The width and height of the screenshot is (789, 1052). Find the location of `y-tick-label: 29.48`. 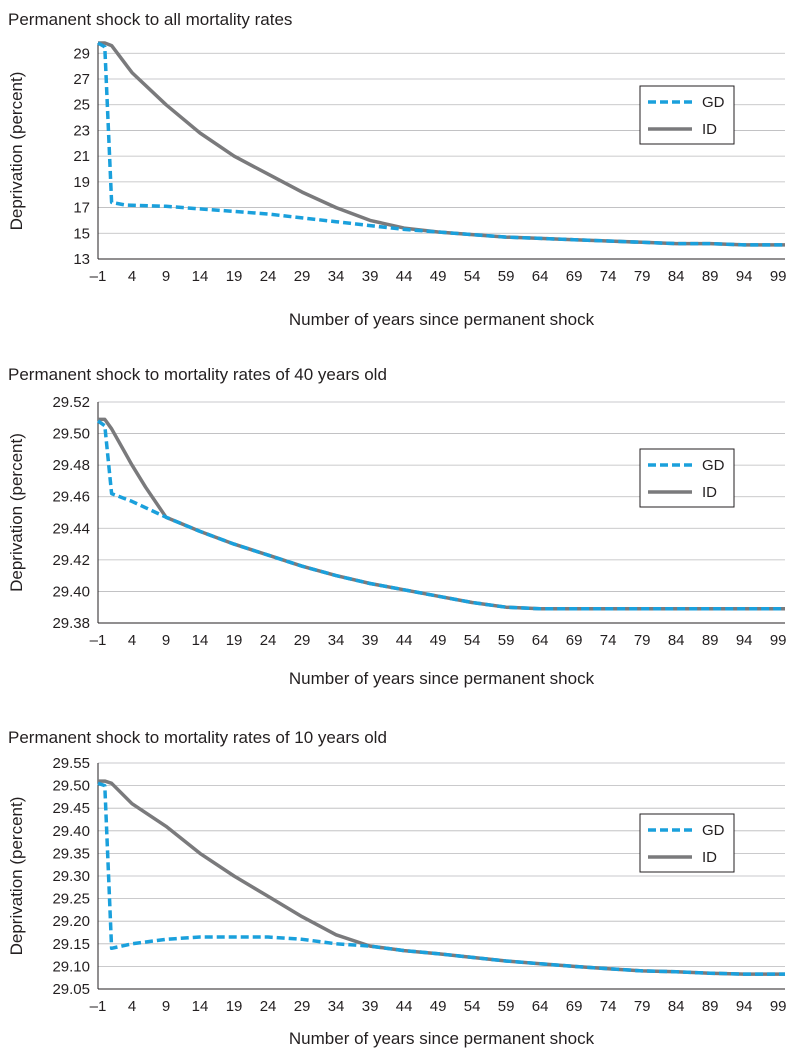

y-tick-label: 29.48 is located at coordinates (71, 465).